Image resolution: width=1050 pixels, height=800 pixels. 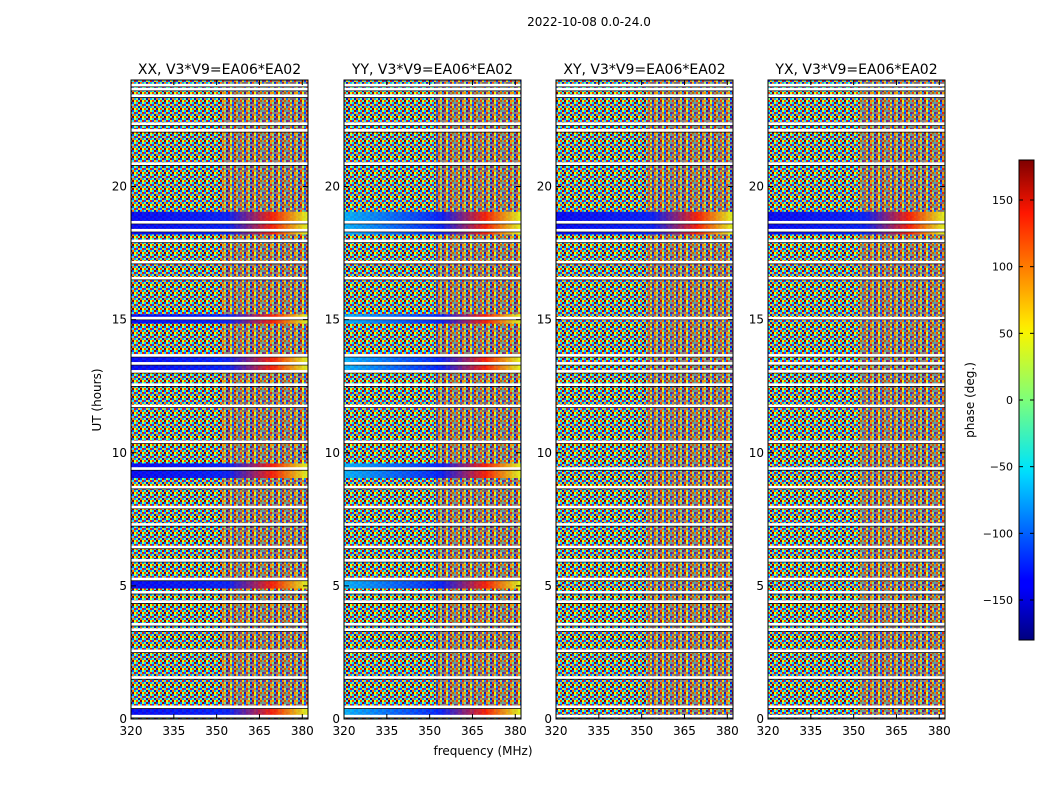 I want to click on colorbar-tick-label: −100, so click(x=998, y=533).